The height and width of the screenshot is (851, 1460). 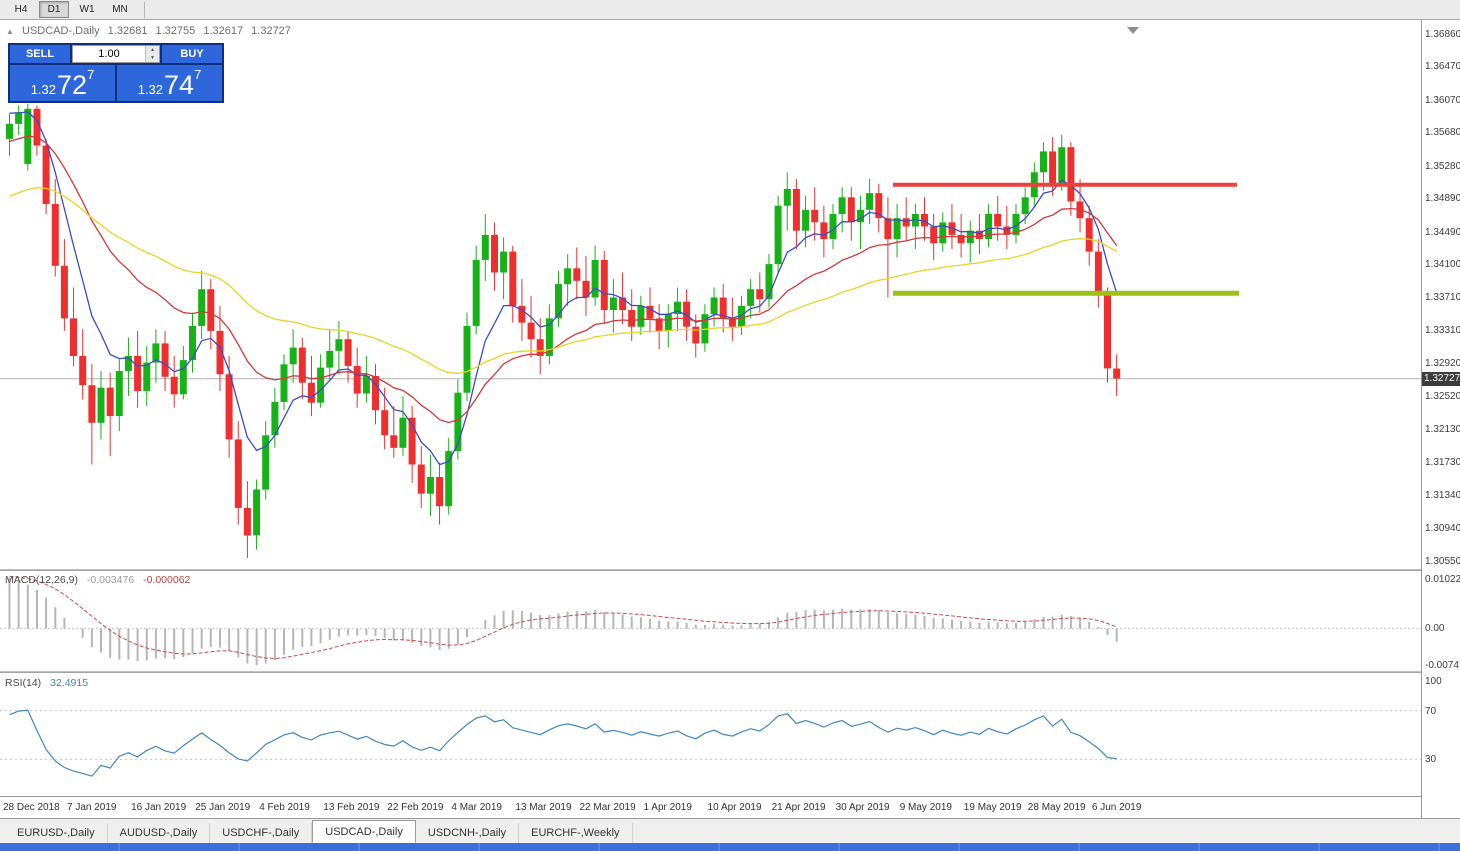 What do you see at coordinates (91, 74) in the screenshot?
I see `sell-price-pipette: 7` at bounding box center [91, 74].